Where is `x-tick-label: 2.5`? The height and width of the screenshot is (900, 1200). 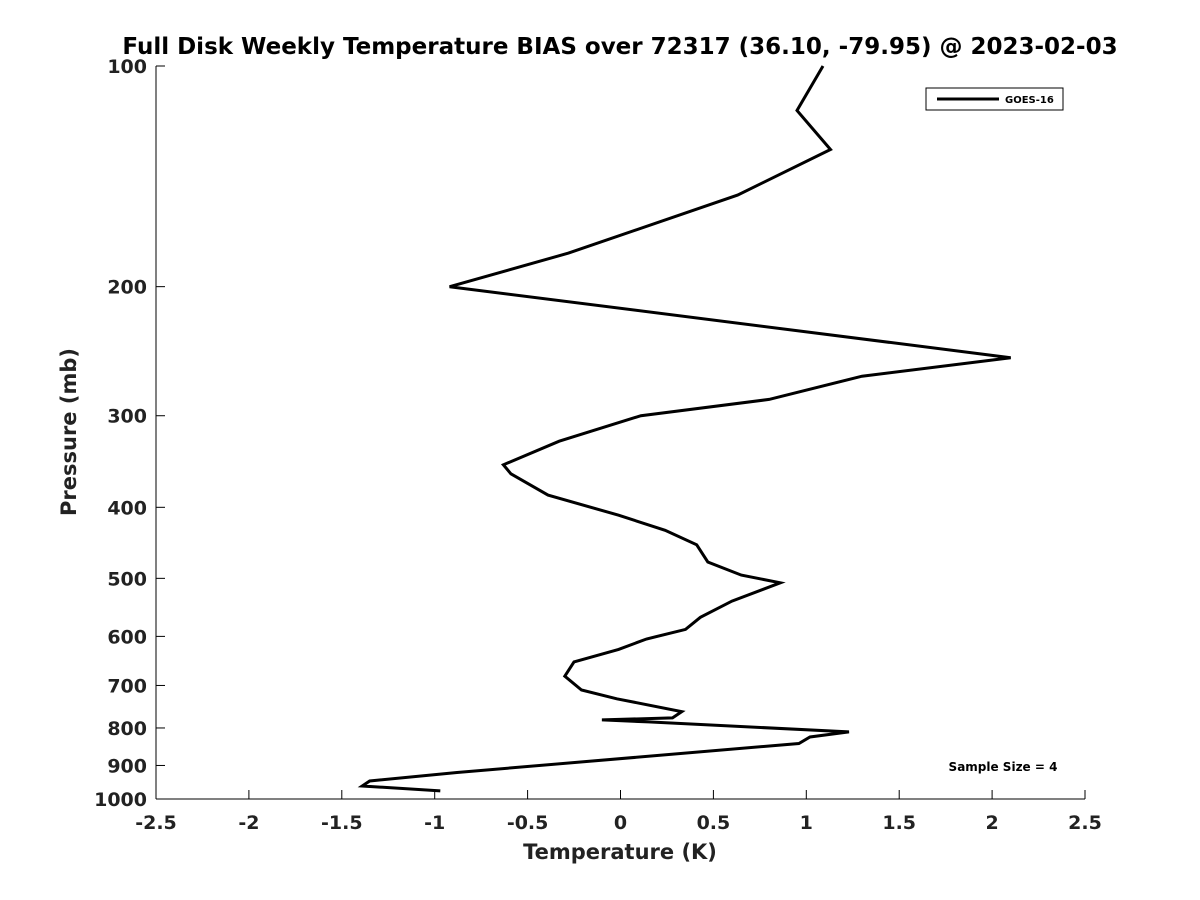 x-tick-label: 2.5 is located at coordinates (1085, 823).